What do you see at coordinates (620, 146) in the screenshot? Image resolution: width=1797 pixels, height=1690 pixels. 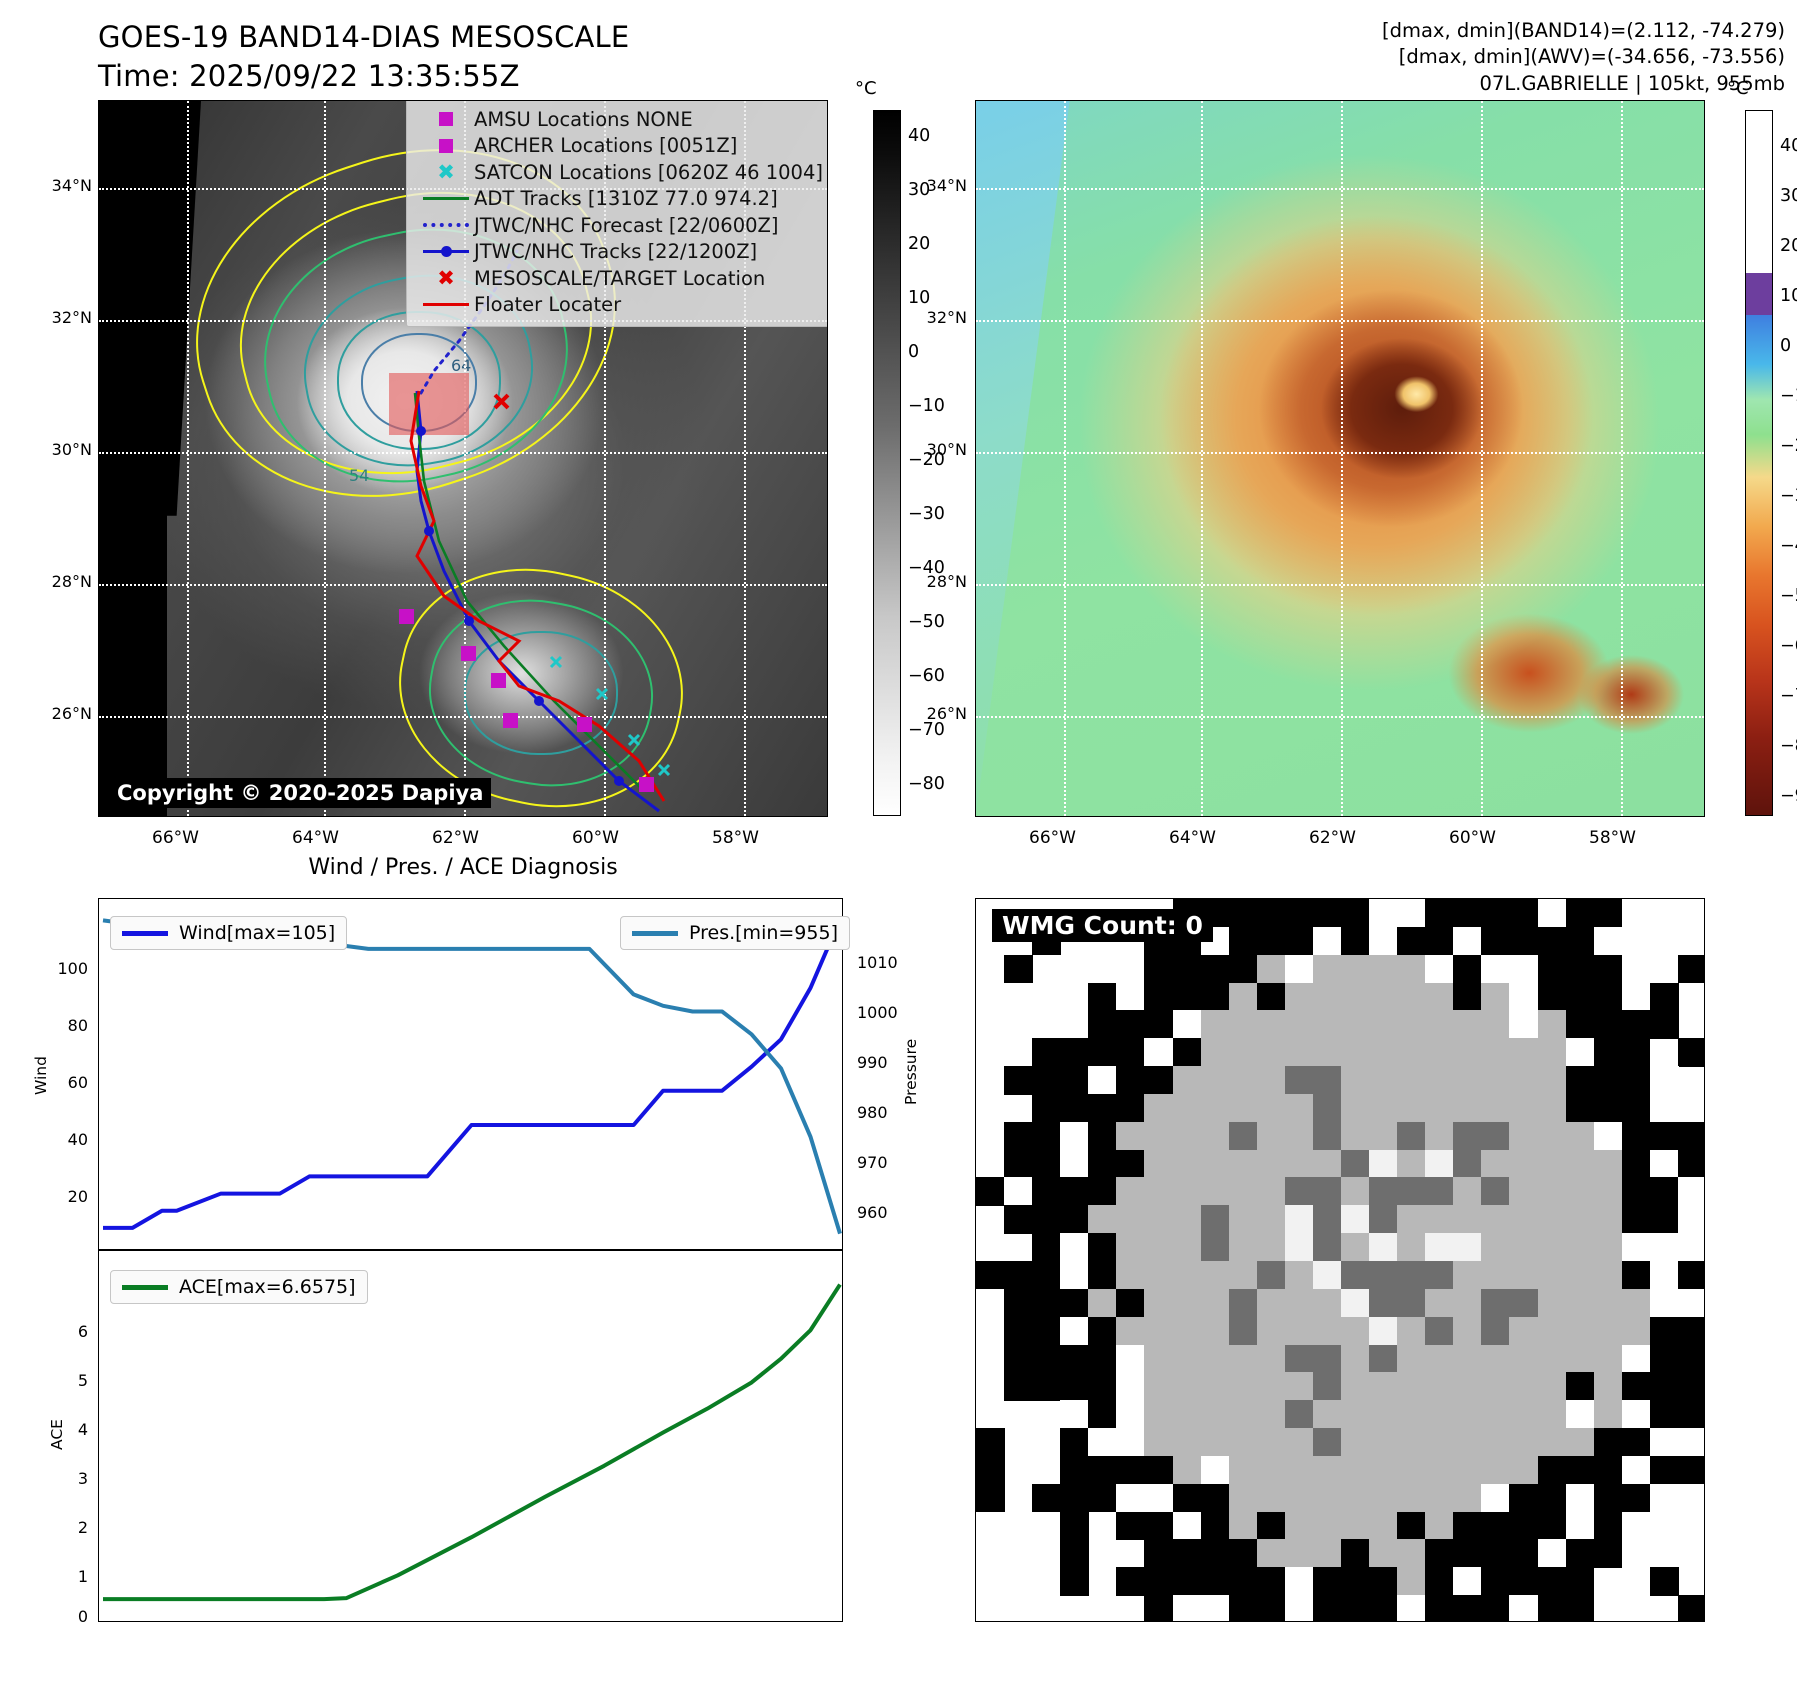 I see `legend-row-archer: ARCHER Locations [0051Z]` at bounding box center [620, 146].